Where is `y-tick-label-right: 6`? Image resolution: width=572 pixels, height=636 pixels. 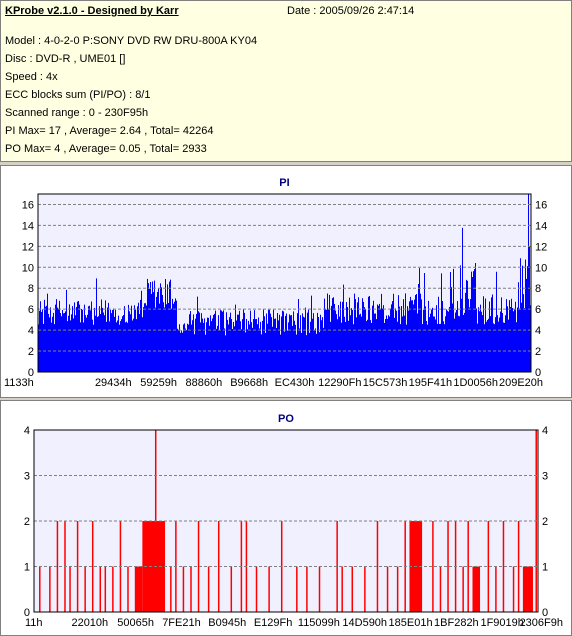
y-tick-label-right: 6 is located at coordinates (538, 310).